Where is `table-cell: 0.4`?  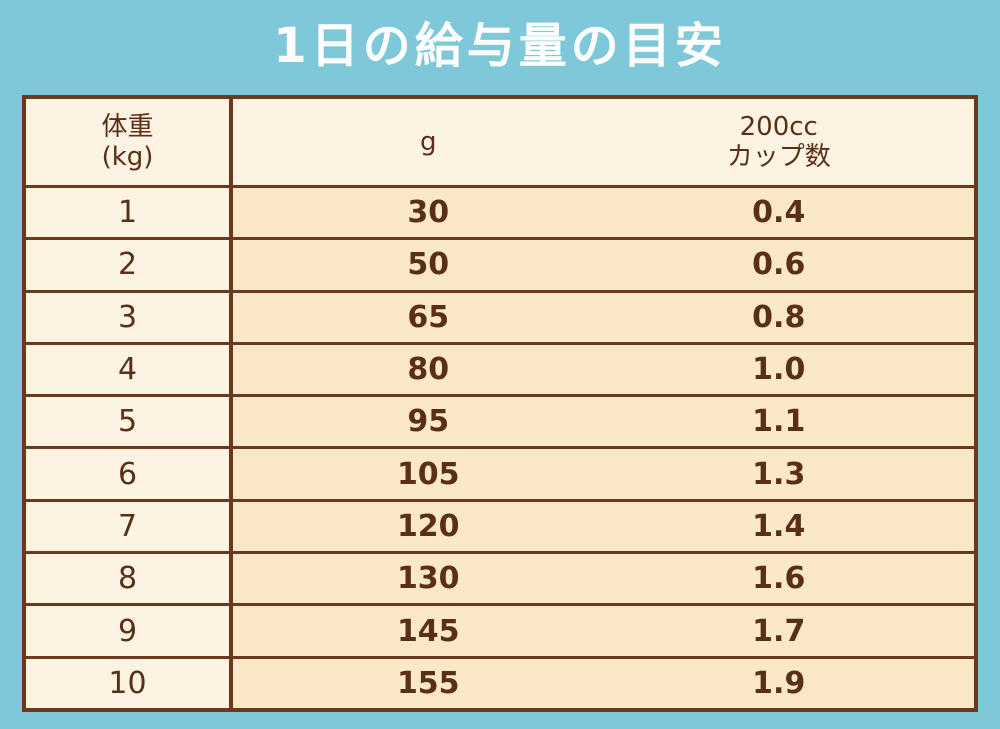 table-cell: 0.4 is located at coordinates (788, 211).